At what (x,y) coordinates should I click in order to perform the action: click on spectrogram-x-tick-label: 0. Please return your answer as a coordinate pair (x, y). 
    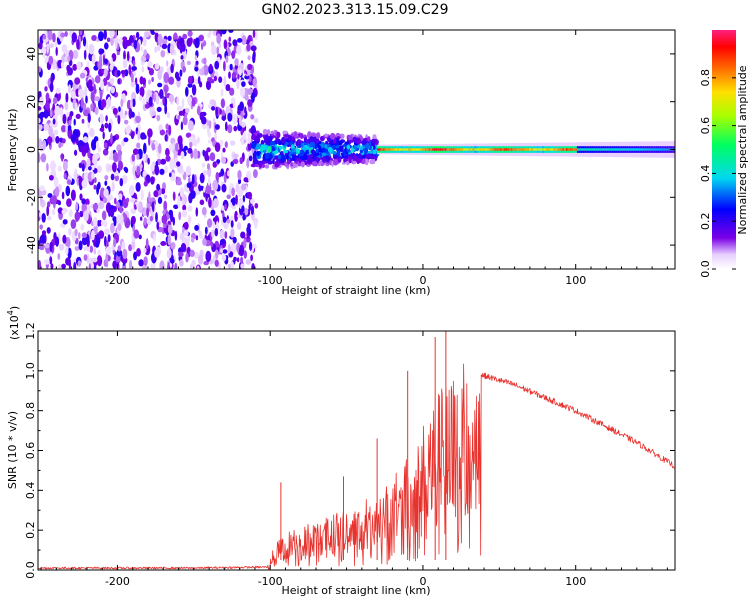
    Looking at the image, I should click on (422, 280).